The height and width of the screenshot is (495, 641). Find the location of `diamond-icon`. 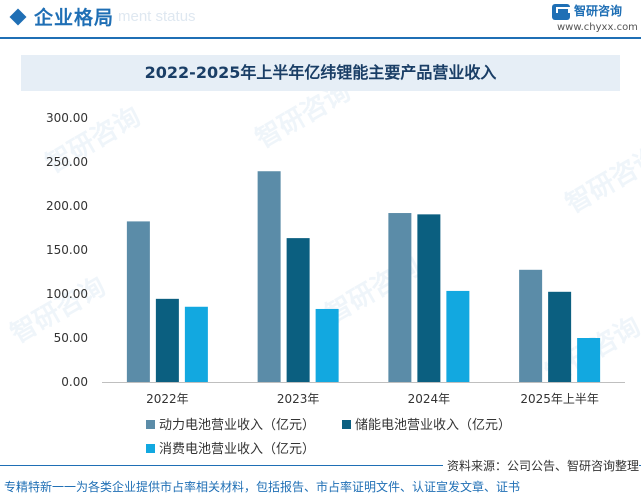

diamond-icon is located at coordinates (18, 17).